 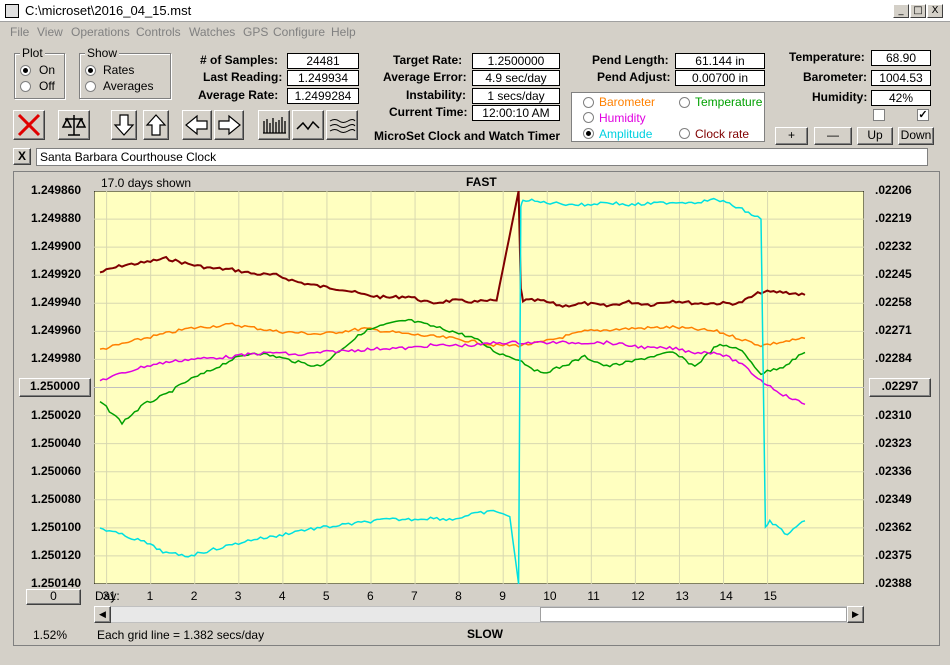 I want to click on average-error-field: 4.9 sec/day, so click(x=516, y=78).